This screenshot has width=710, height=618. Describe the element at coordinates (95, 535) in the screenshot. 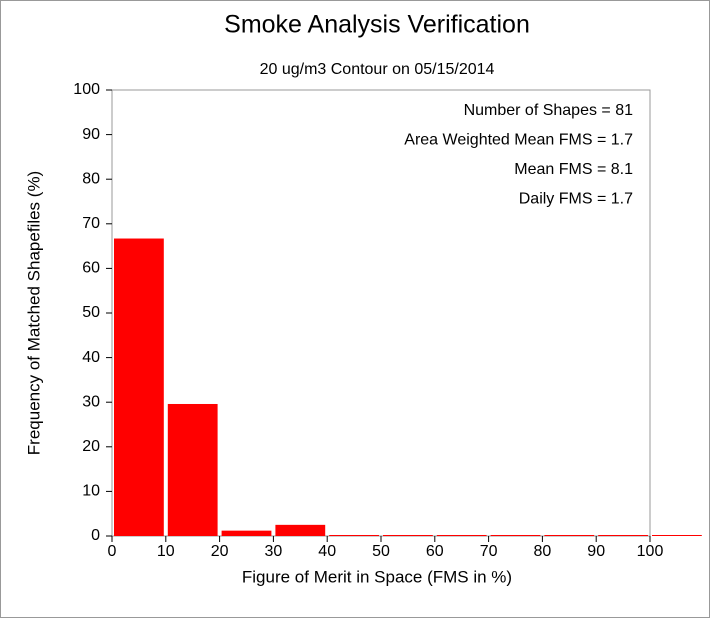

I see `y-tick-label: 0` at that location.